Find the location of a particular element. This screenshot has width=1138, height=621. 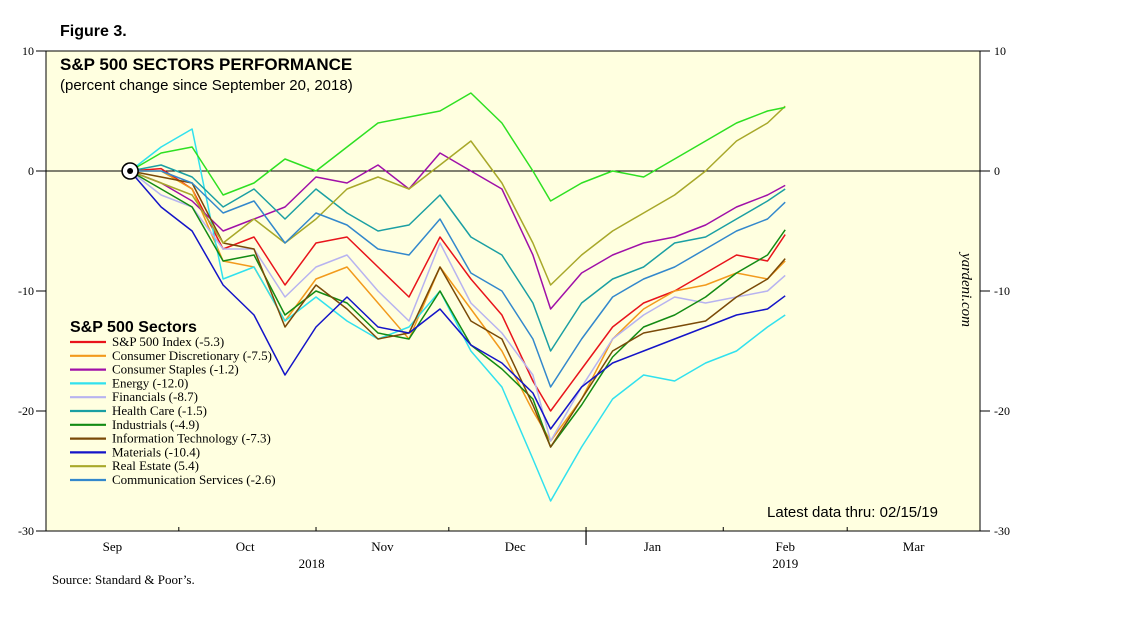

y-tick-label-right: 0 is located at coordinates (997, 171).